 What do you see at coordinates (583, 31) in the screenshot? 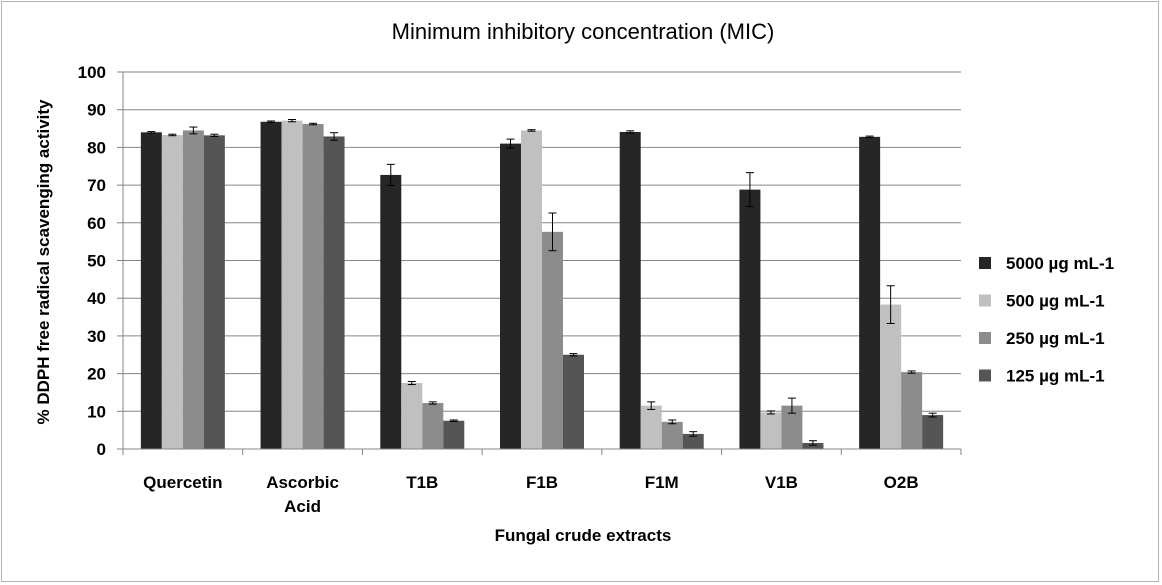
I see `chart-title: Minimum inhibitory concentration (MIC)` at bounding box center [583, 31].